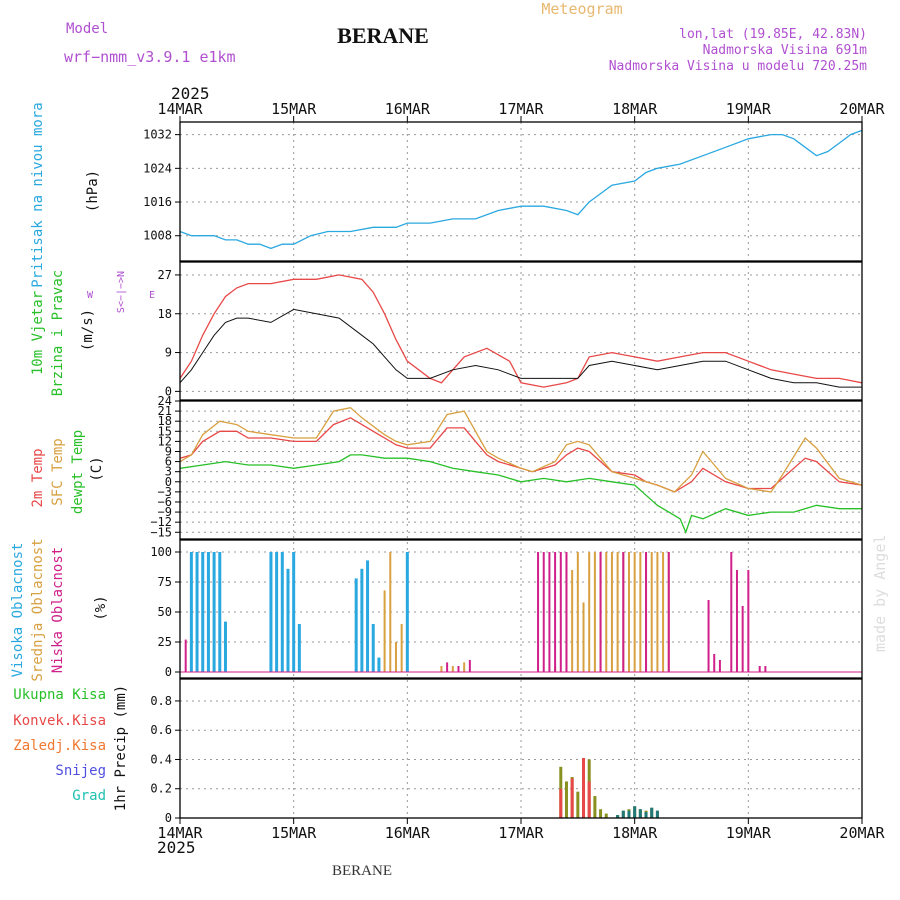 The width and height of the screenshot is (900, 900). Describe the element at coordinates (294, 833) in the screenshot. I see `bottom-date-label: 15MAR` at that location.